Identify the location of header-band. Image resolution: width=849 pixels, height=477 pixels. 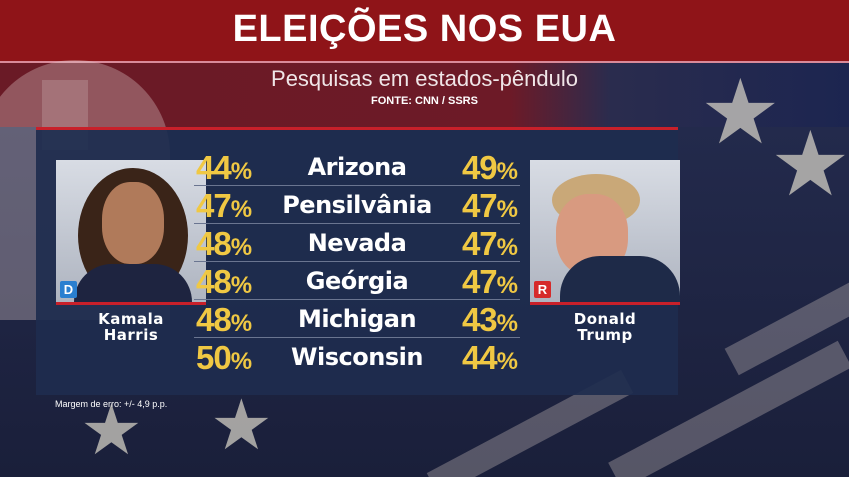
(424, 31).